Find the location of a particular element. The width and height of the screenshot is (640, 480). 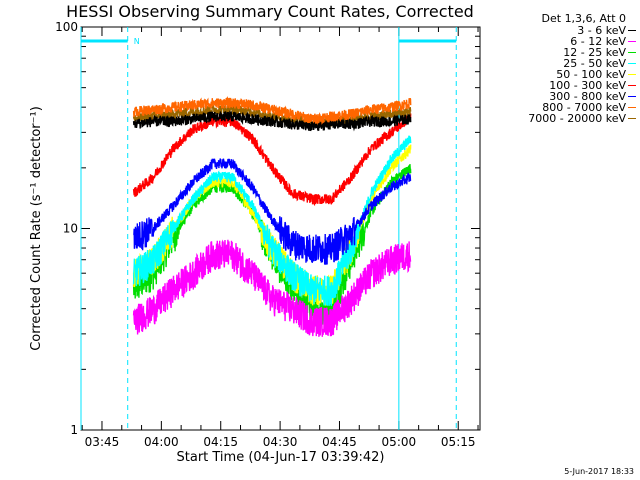

y-tick-label: 1 is located at coordinates (74, 430).